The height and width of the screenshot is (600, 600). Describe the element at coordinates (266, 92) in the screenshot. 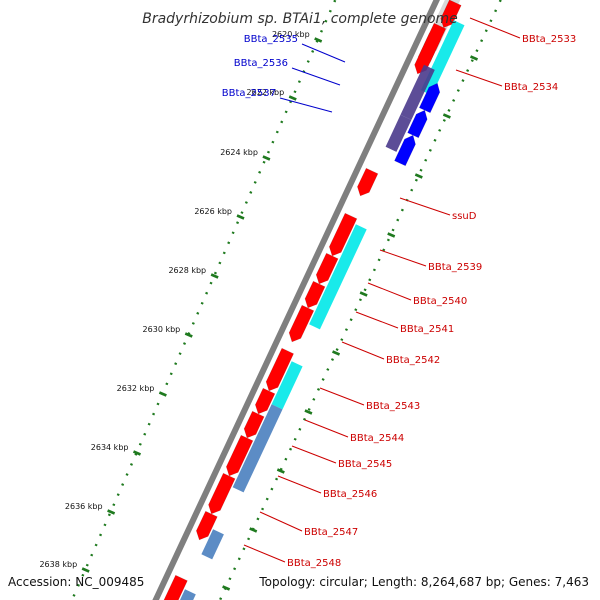

I see `kbp-tick-label: 2622 kbp` at that location.